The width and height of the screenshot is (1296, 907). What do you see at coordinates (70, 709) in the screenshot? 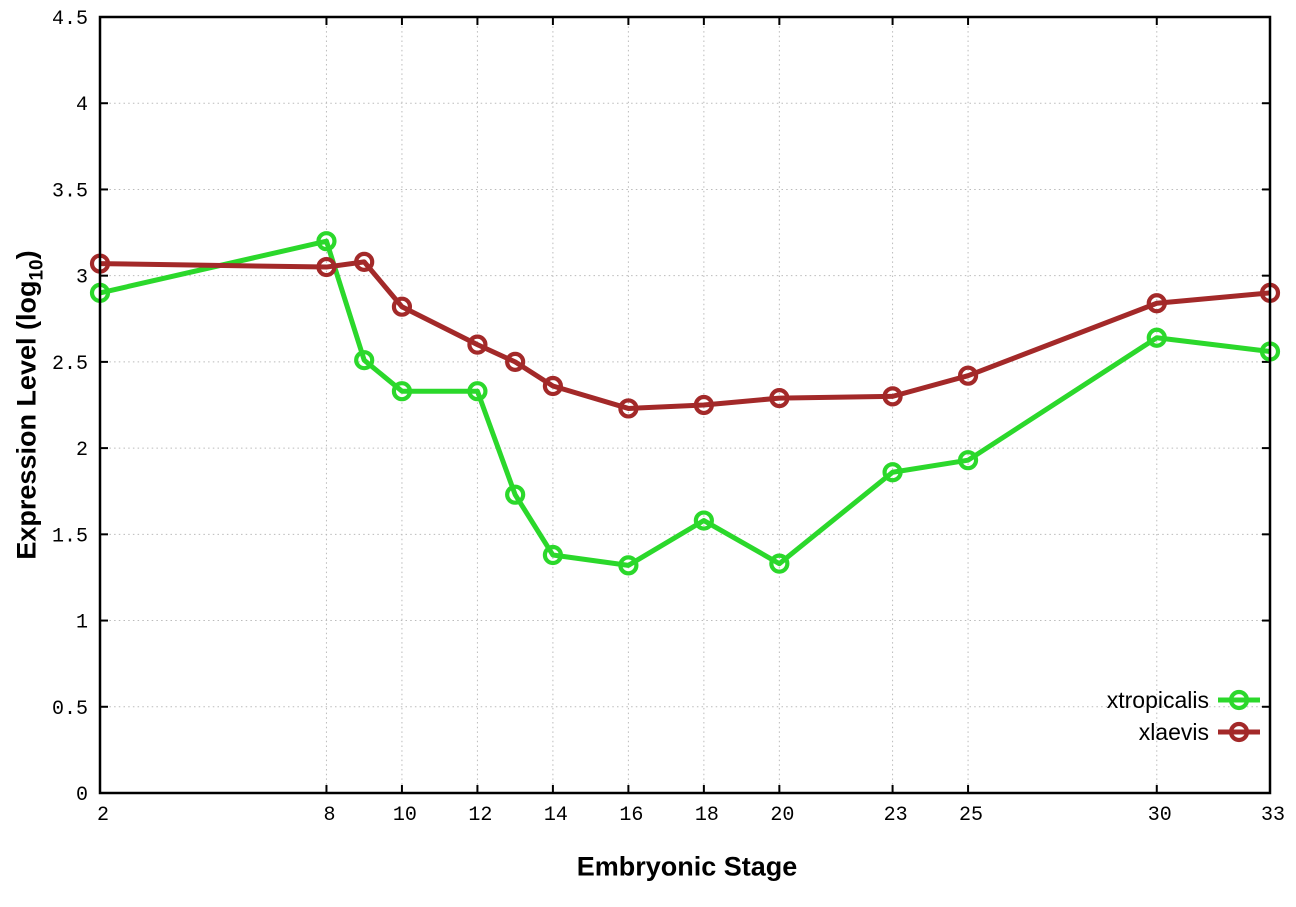
I see `y-tick-label: 0.5` at bounding box center [70, 709].